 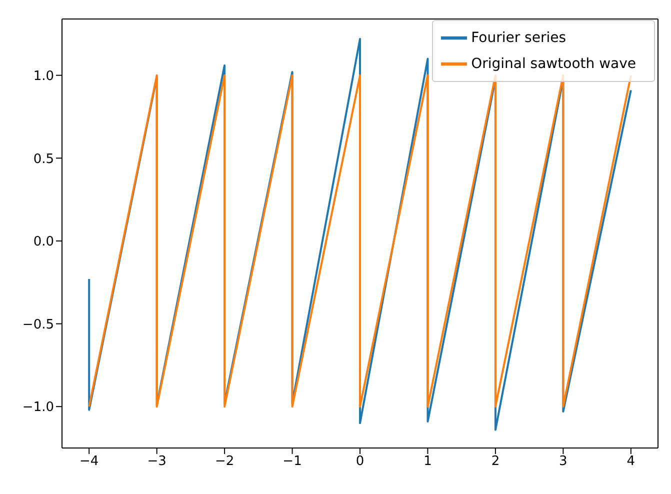 What do you see at coordinates (43, 242) in the screenshot?
I see `y-tick-label: 0.0` at bounding box center [43, 242].